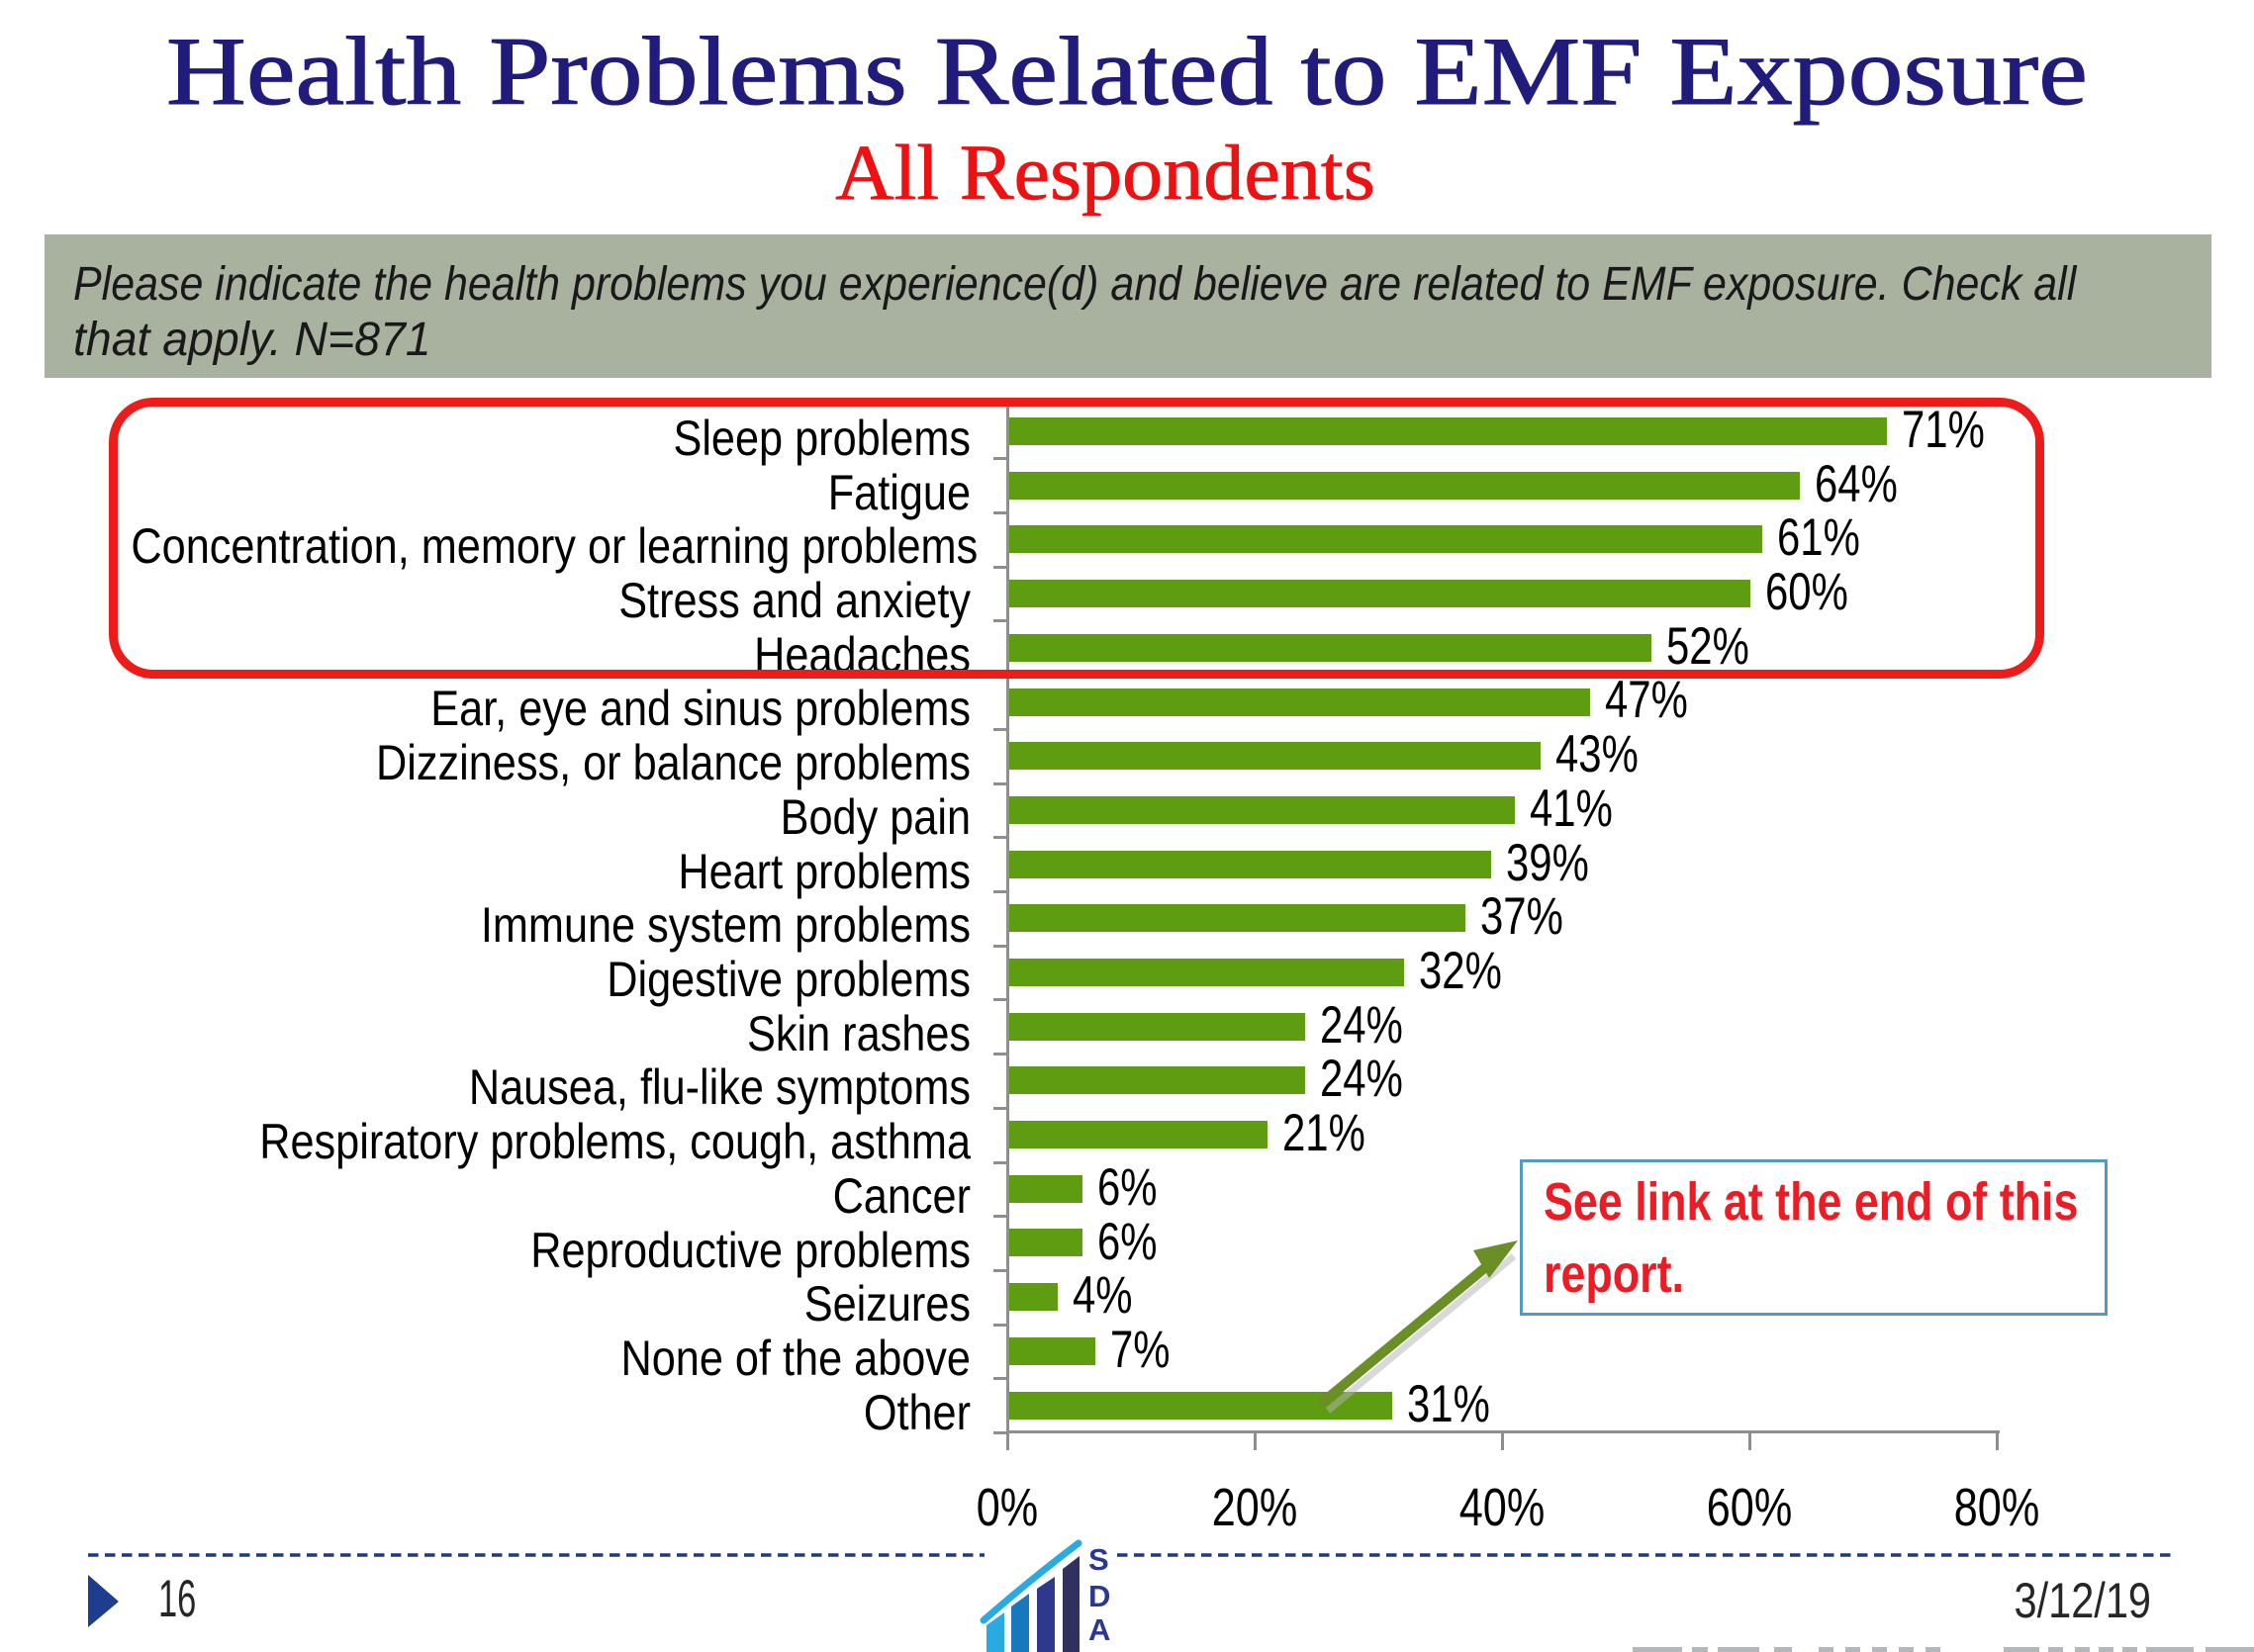  Describe the element at coordinates (1098, 1560) in the screenshot. I see `svg-text: S` at that location.